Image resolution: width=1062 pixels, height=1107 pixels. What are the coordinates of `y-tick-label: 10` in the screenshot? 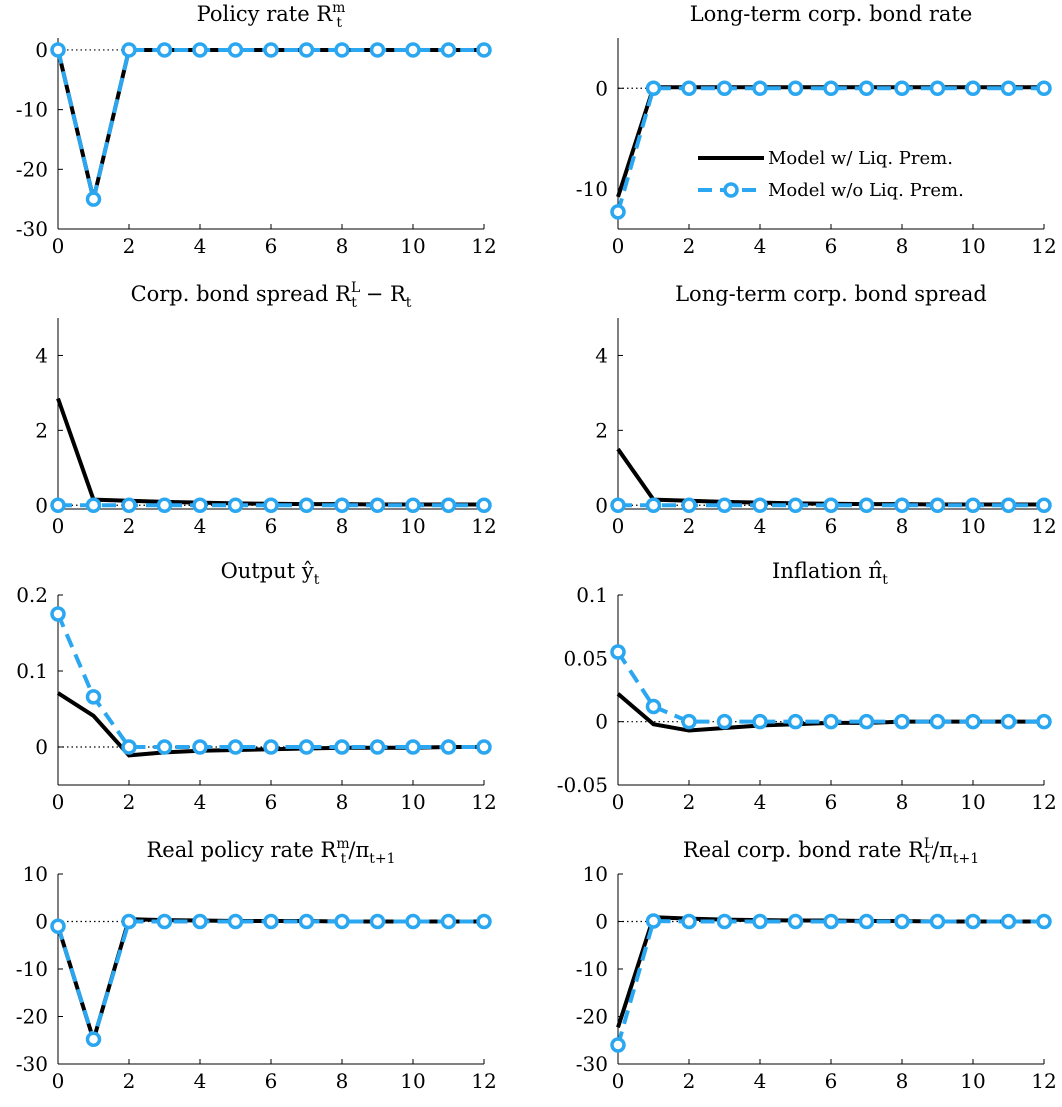 It's located at (595, 874).